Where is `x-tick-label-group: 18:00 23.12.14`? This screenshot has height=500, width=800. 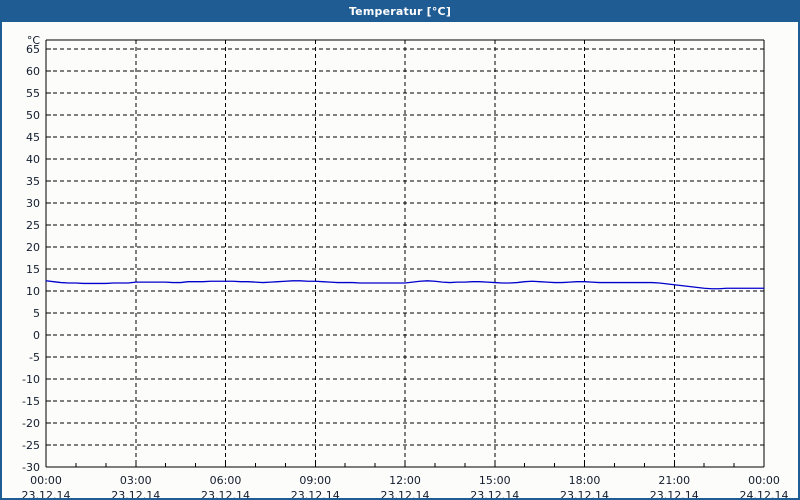
x-tick-label-group: 18:00 23.12.14 is located at coordinates (584, 486).